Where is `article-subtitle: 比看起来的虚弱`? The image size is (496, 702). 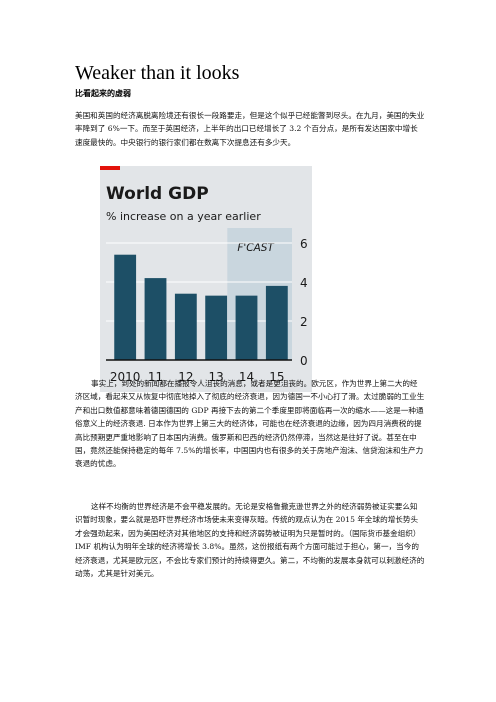
article-subtitle: 比看起来的虚弱 is located at coordinates (103, 93).